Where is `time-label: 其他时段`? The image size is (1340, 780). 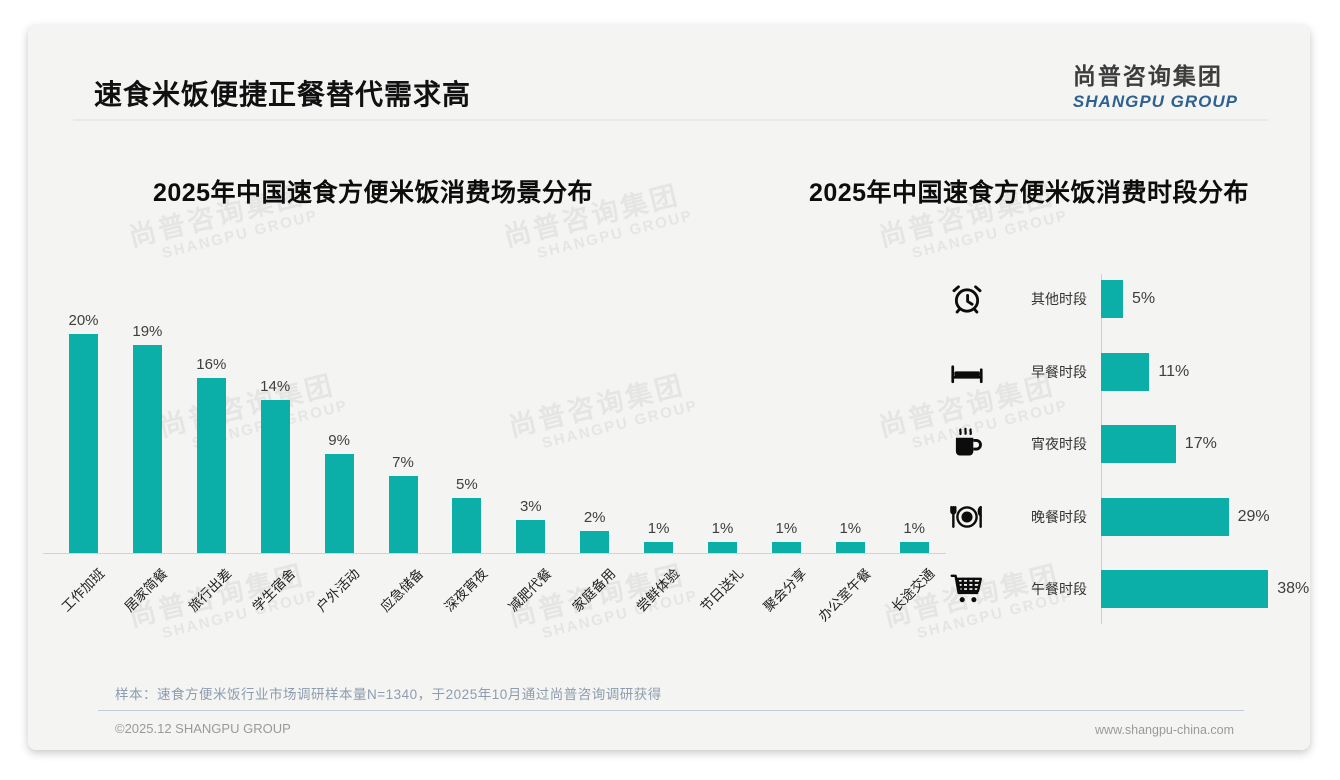 time-label: 其他时段 is located at coordinates (1059, 299).